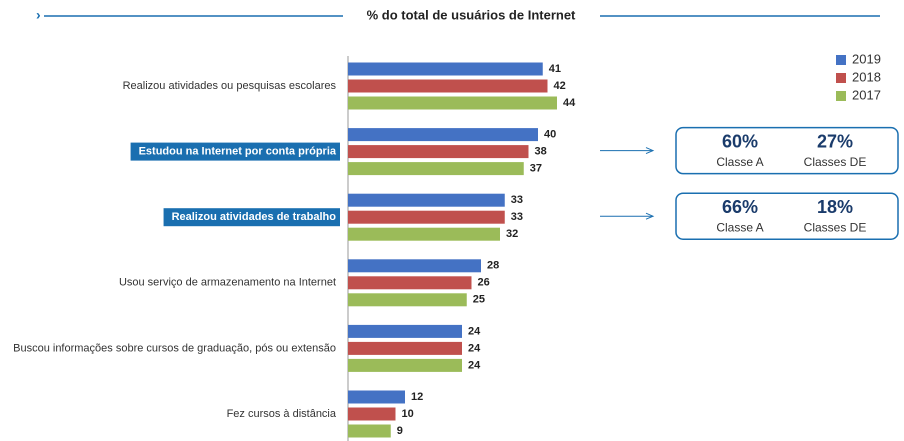 This screenshot has height=441, width=904. What do you see at coordinates (569, 103) in the screenshot?
I see `value-label: 44` at bounding box center [569, 103].